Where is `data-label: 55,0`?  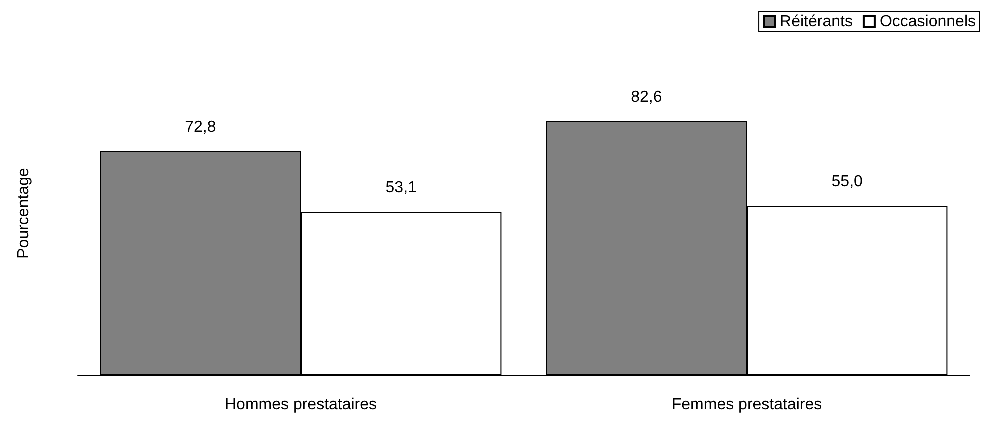 data-label: 55,0 is located at coordinates (848, 182).